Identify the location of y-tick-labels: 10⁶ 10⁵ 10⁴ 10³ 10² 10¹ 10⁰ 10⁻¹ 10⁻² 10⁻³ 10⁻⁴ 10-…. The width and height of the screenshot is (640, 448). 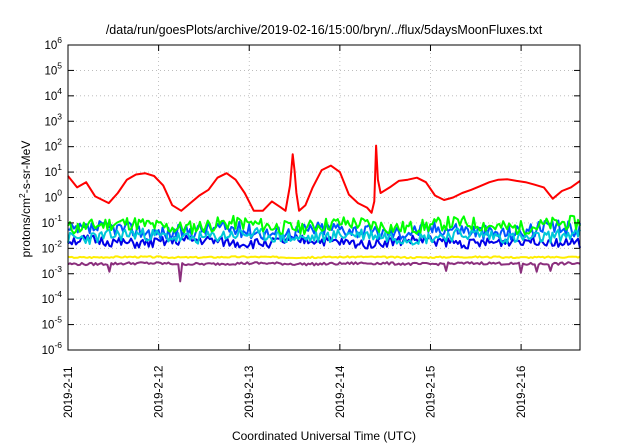
(52, 196).